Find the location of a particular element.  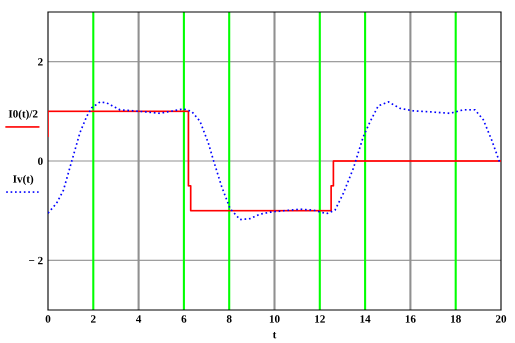

x-tick-label: 12 is located at coordinates (320, 319).